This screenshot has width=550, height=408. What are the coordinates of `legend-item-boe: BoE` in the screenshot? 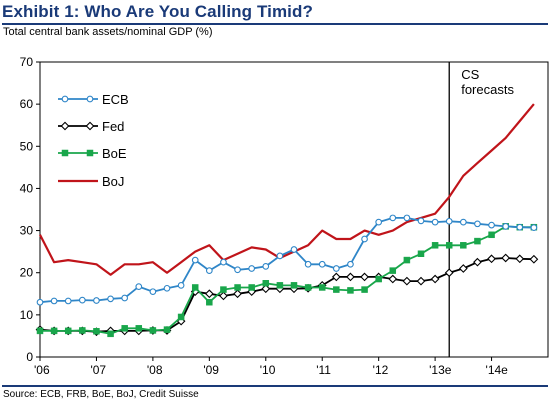 It's located at (92, 153).